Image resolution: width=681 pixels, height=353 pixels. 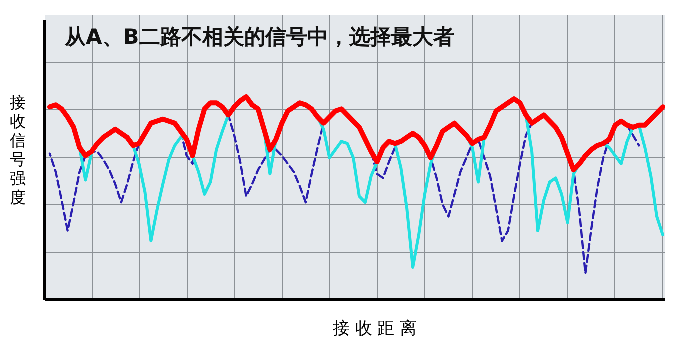 What do you see at coordinates (375, 329) in the screenshot?
I see `x-axis-title: 接 收 距 离` at bounding box center [375, 329].